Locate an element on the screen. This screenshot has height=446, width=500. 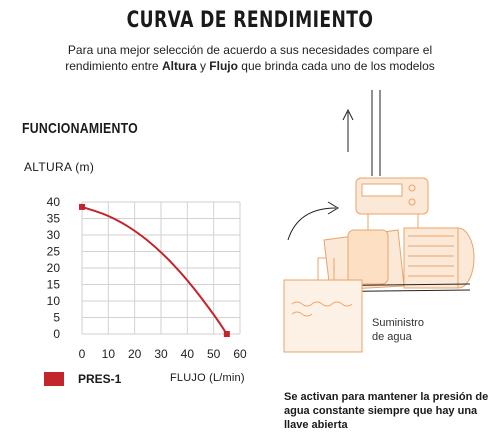
y-tick-label: 30 is located at coordinates (54, 235).